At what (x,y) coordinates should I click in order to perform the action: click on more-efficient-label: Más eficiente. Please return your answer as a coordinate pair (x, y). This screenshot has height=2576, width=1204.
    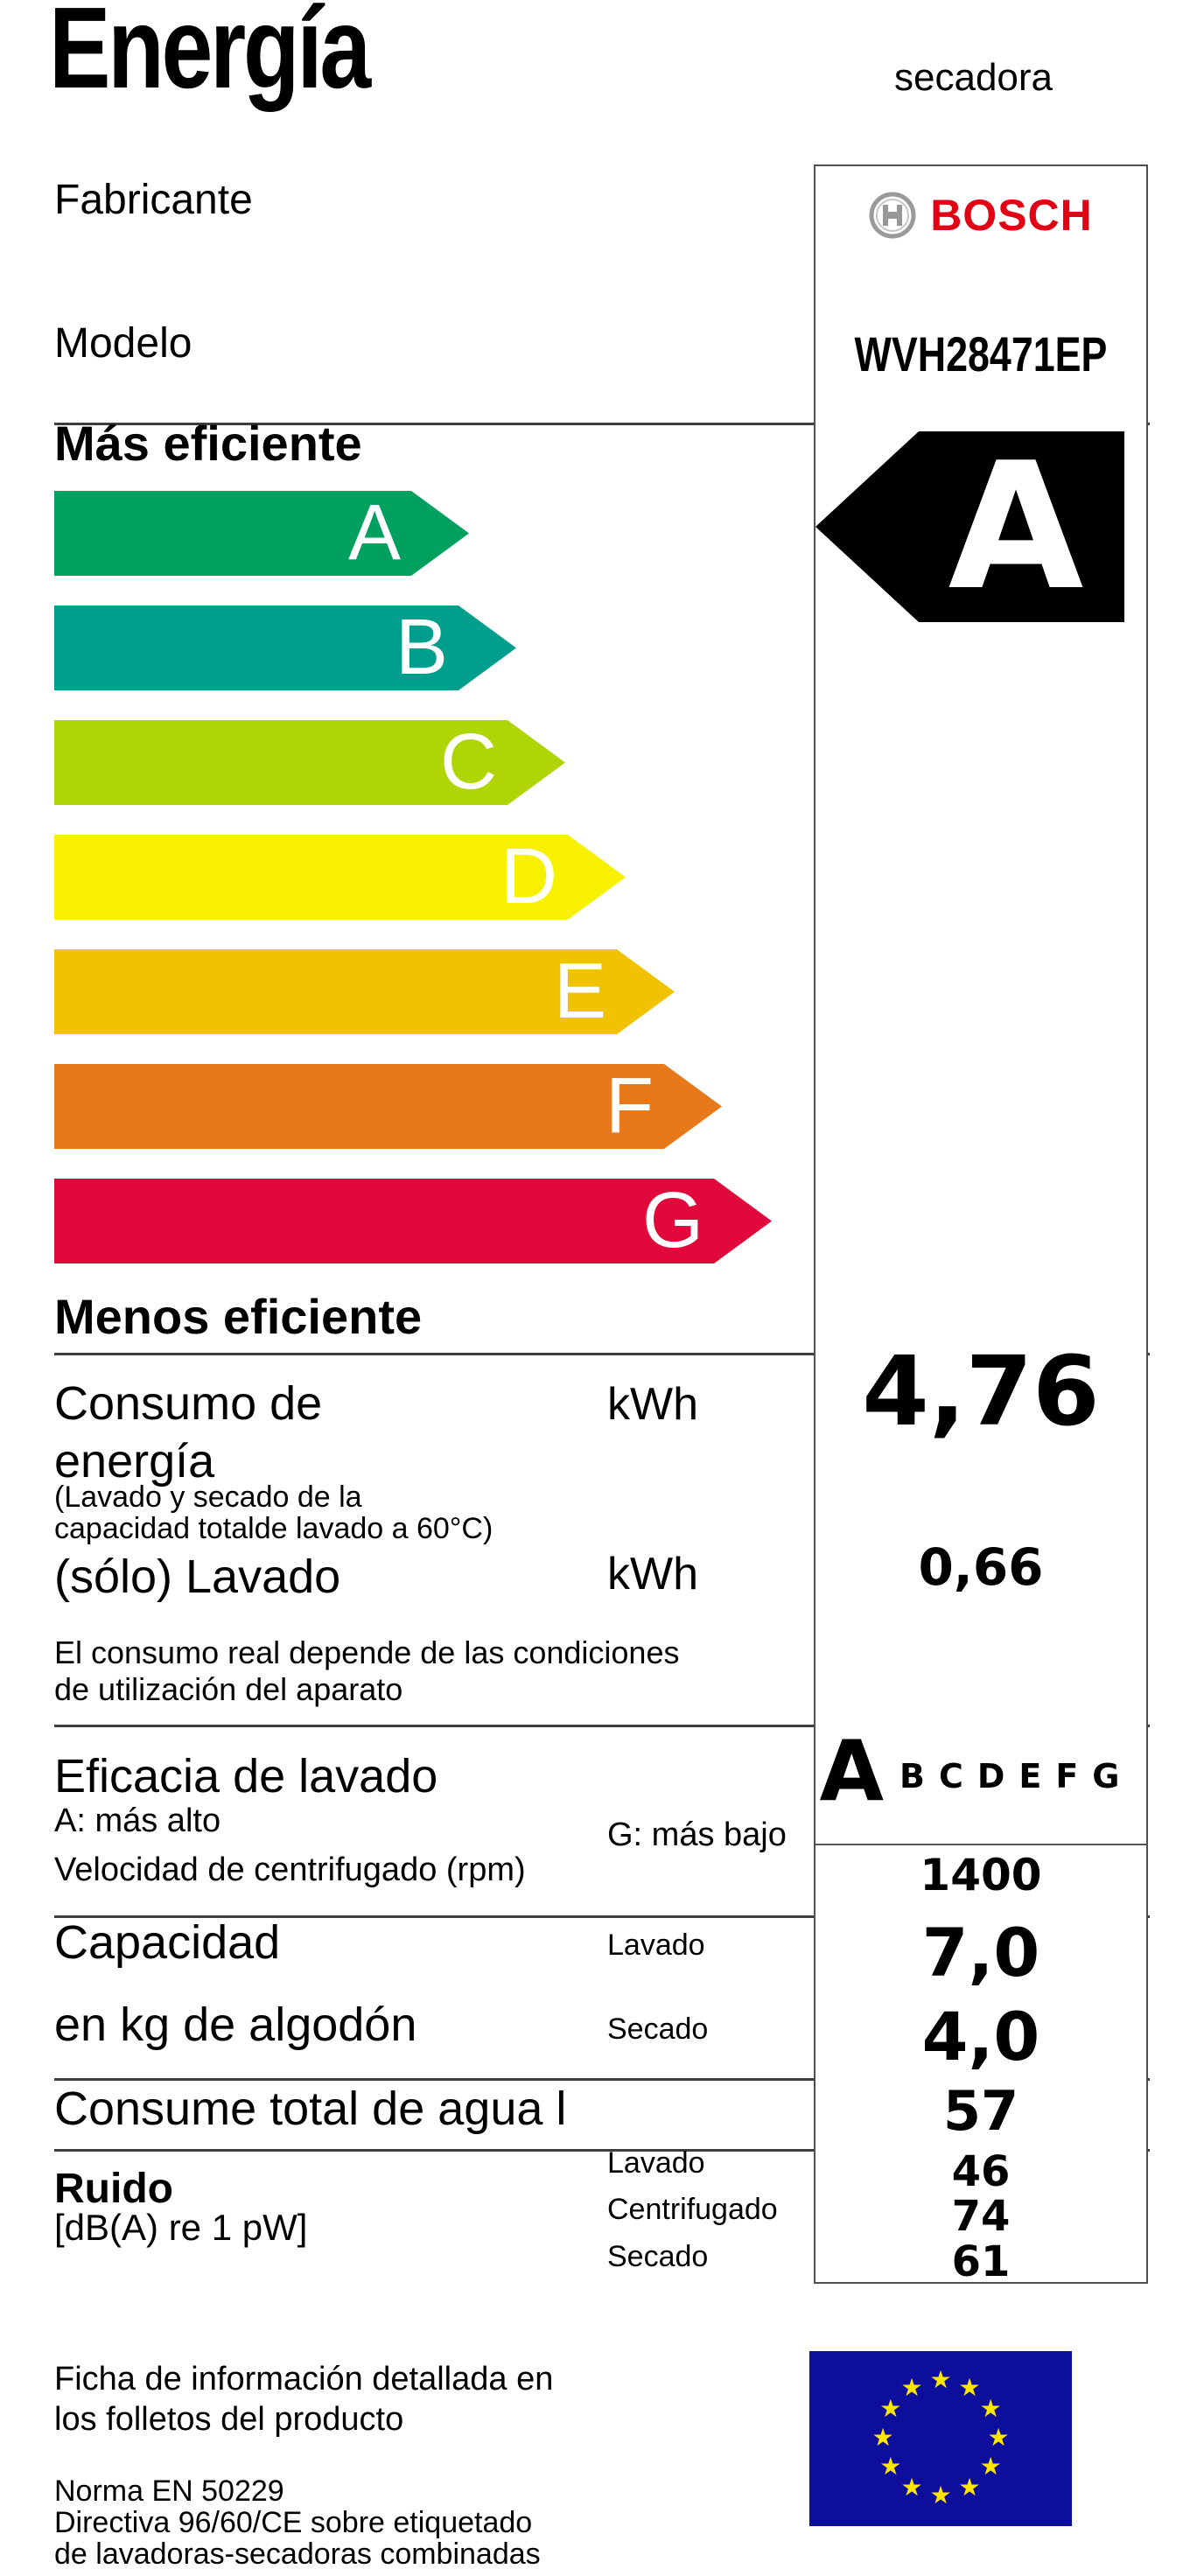
    Looking at the image, I should click on (208, 443).